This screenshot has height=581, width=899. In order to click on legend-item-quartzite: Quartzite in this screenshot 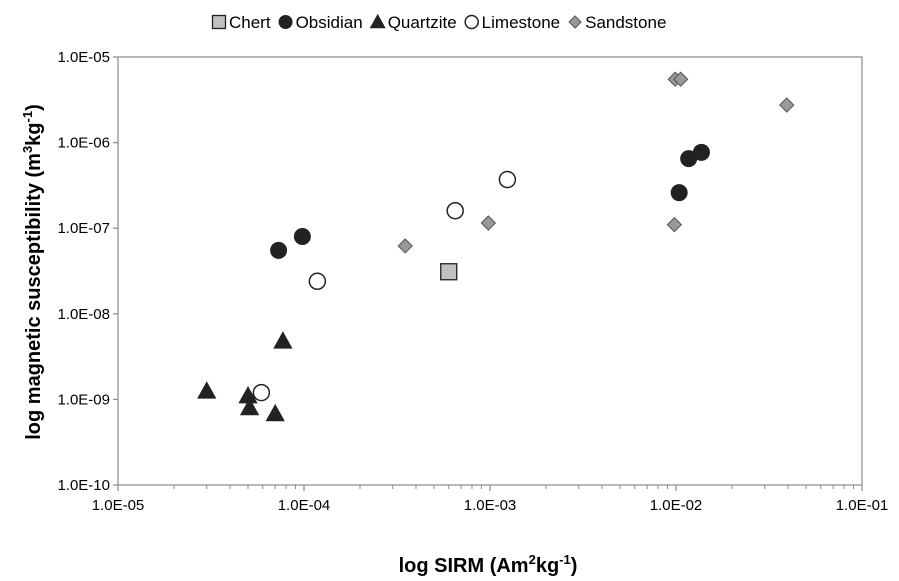, I will do `click(413, 22)`.